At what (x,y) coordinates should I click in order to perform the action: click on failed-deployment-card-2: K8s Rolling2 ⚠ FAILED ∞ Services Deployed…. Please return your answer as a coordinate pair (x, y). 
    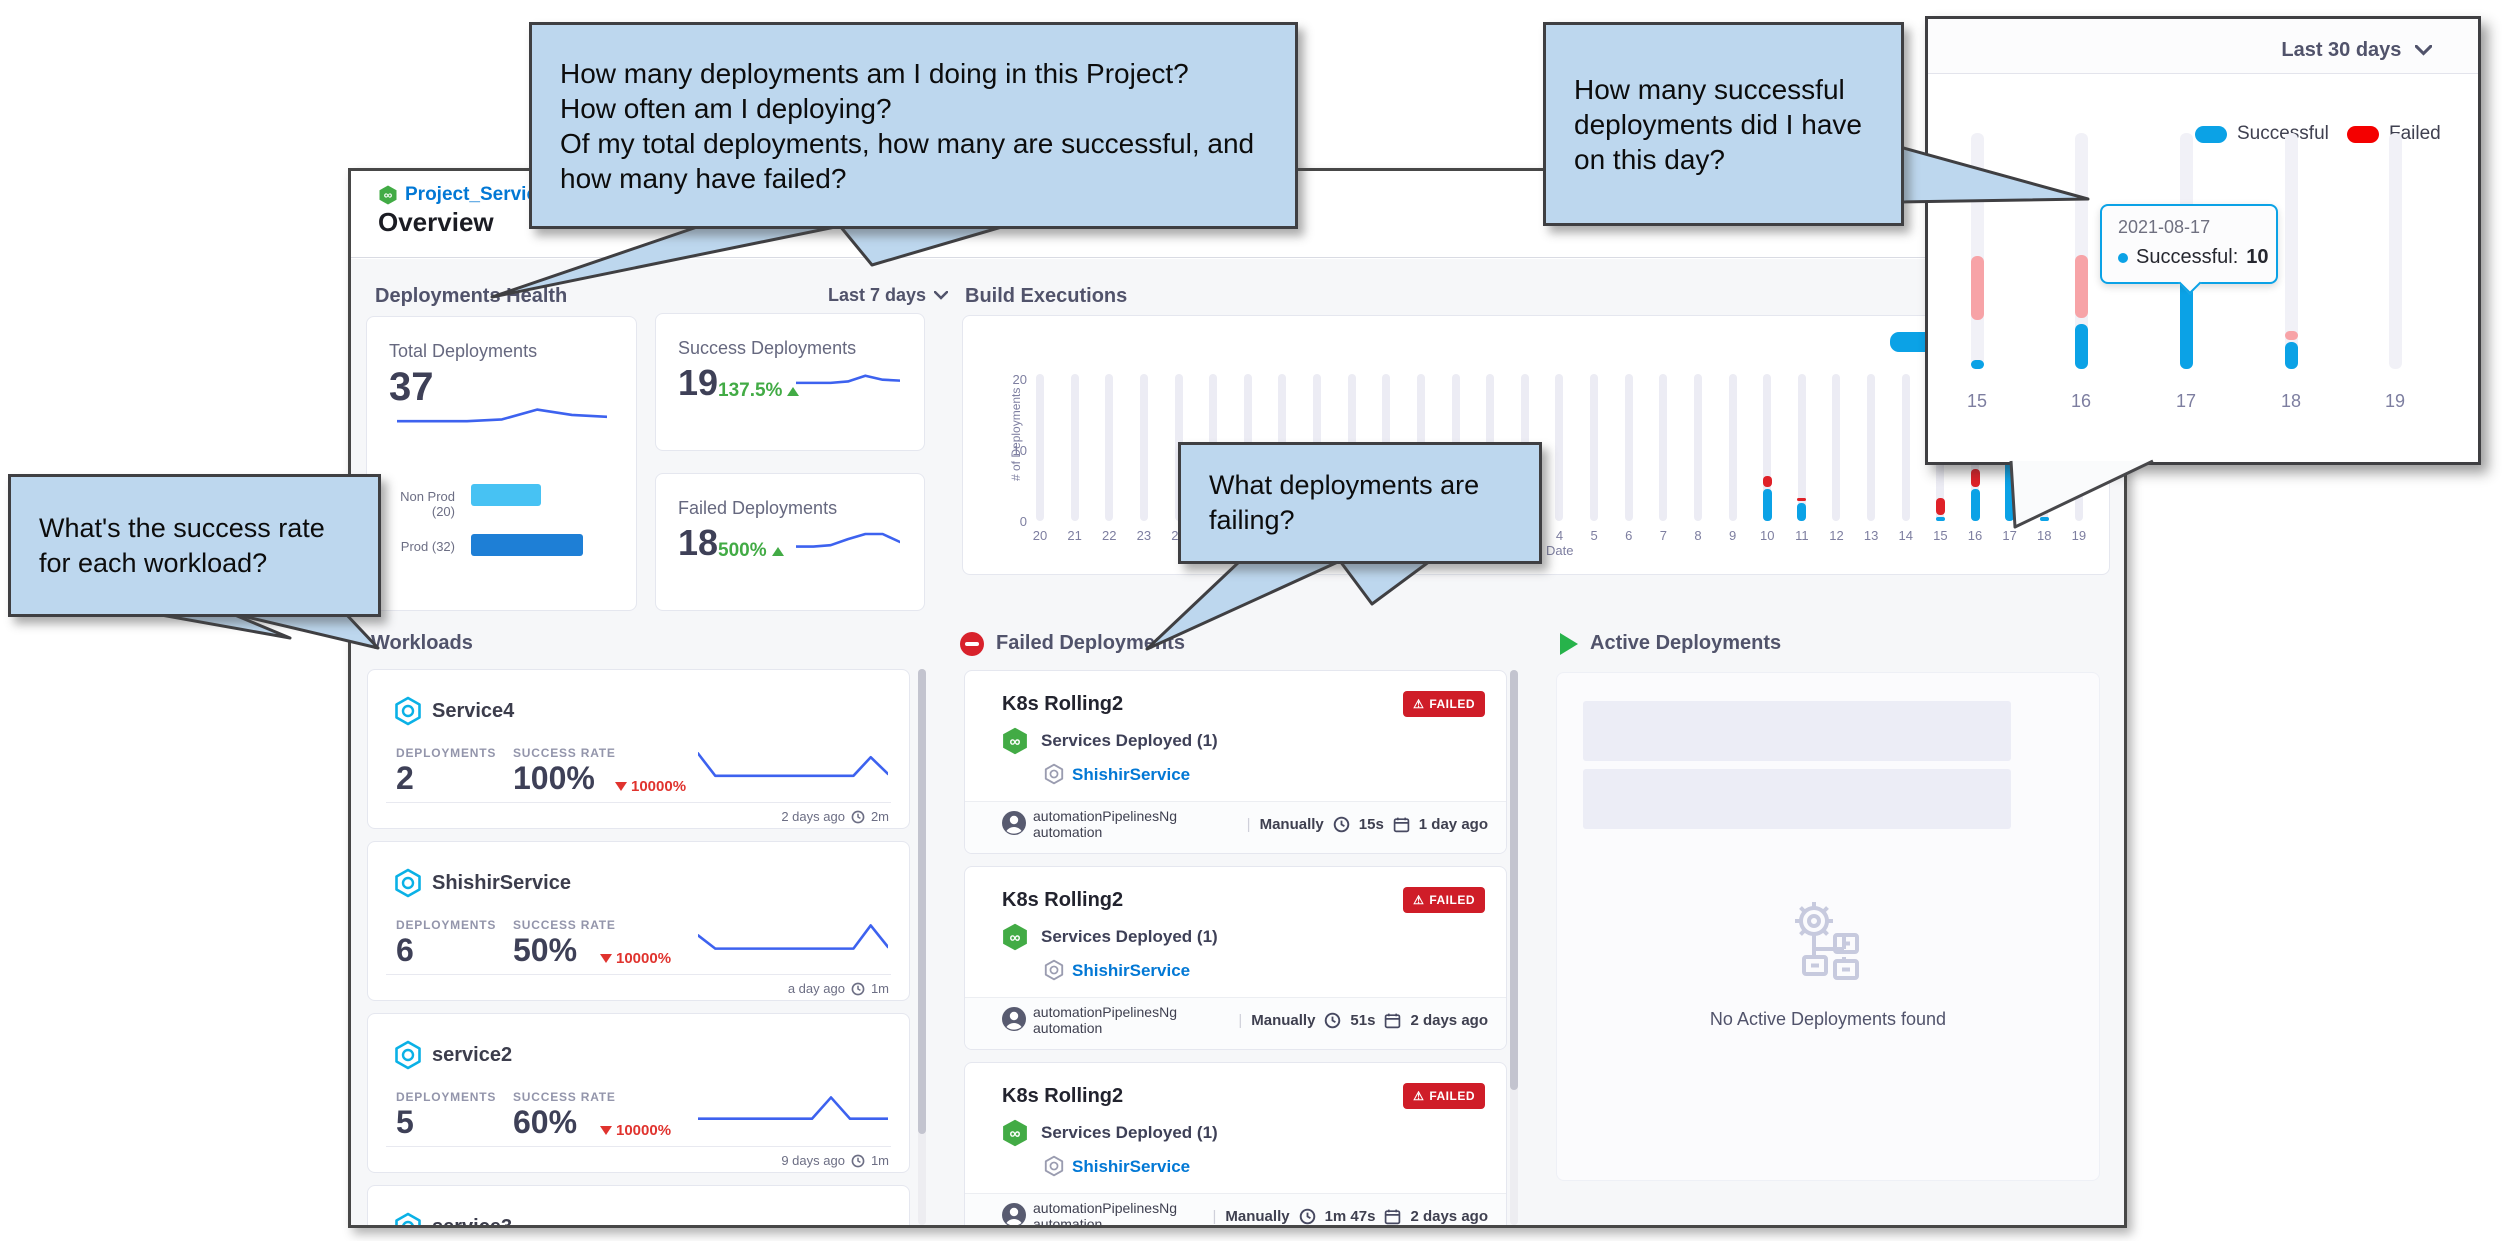
    Looking at the image, I should click on (1235, 958).